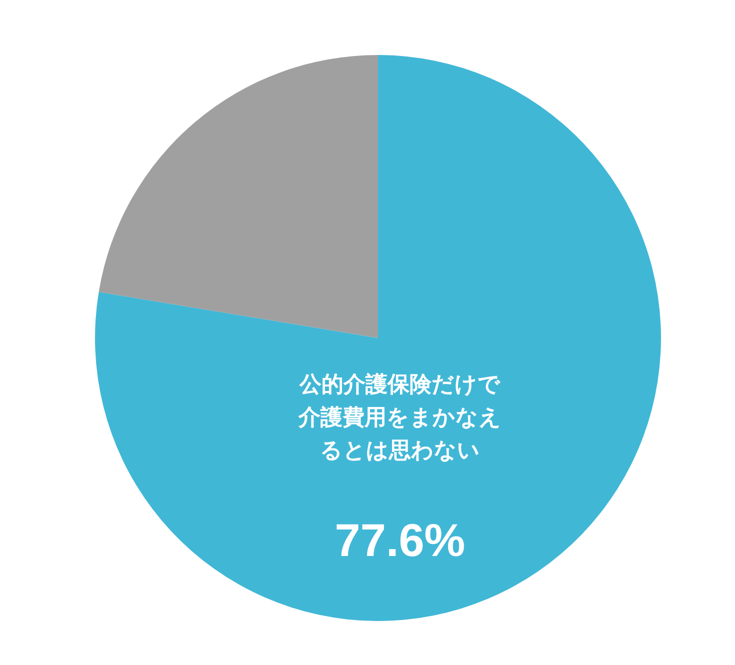 The image size is (735, 665). I want to click on data-label: 77.6%, so click(400, 540).